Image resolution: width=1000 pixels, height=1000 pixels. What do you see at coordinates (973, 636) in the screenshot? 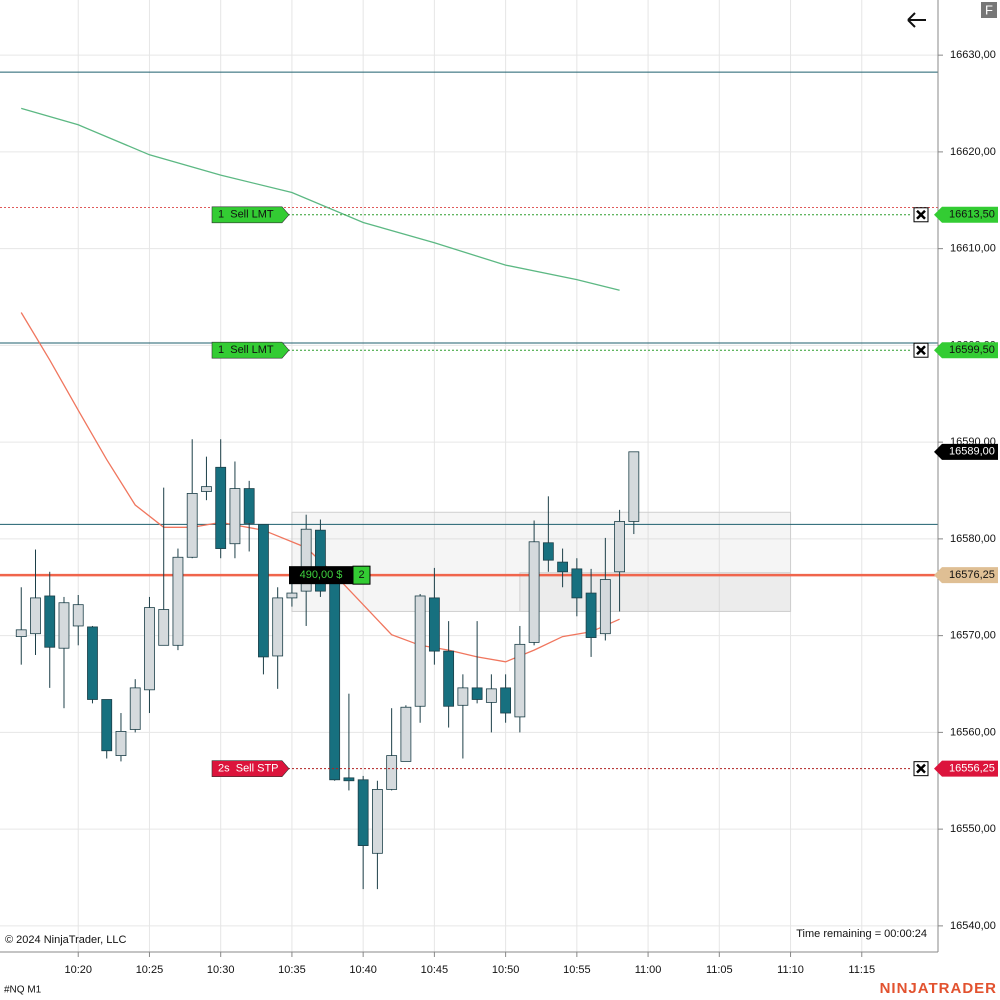
I see `y-tick-label: 16570,00` at bounding box center [973, 636].